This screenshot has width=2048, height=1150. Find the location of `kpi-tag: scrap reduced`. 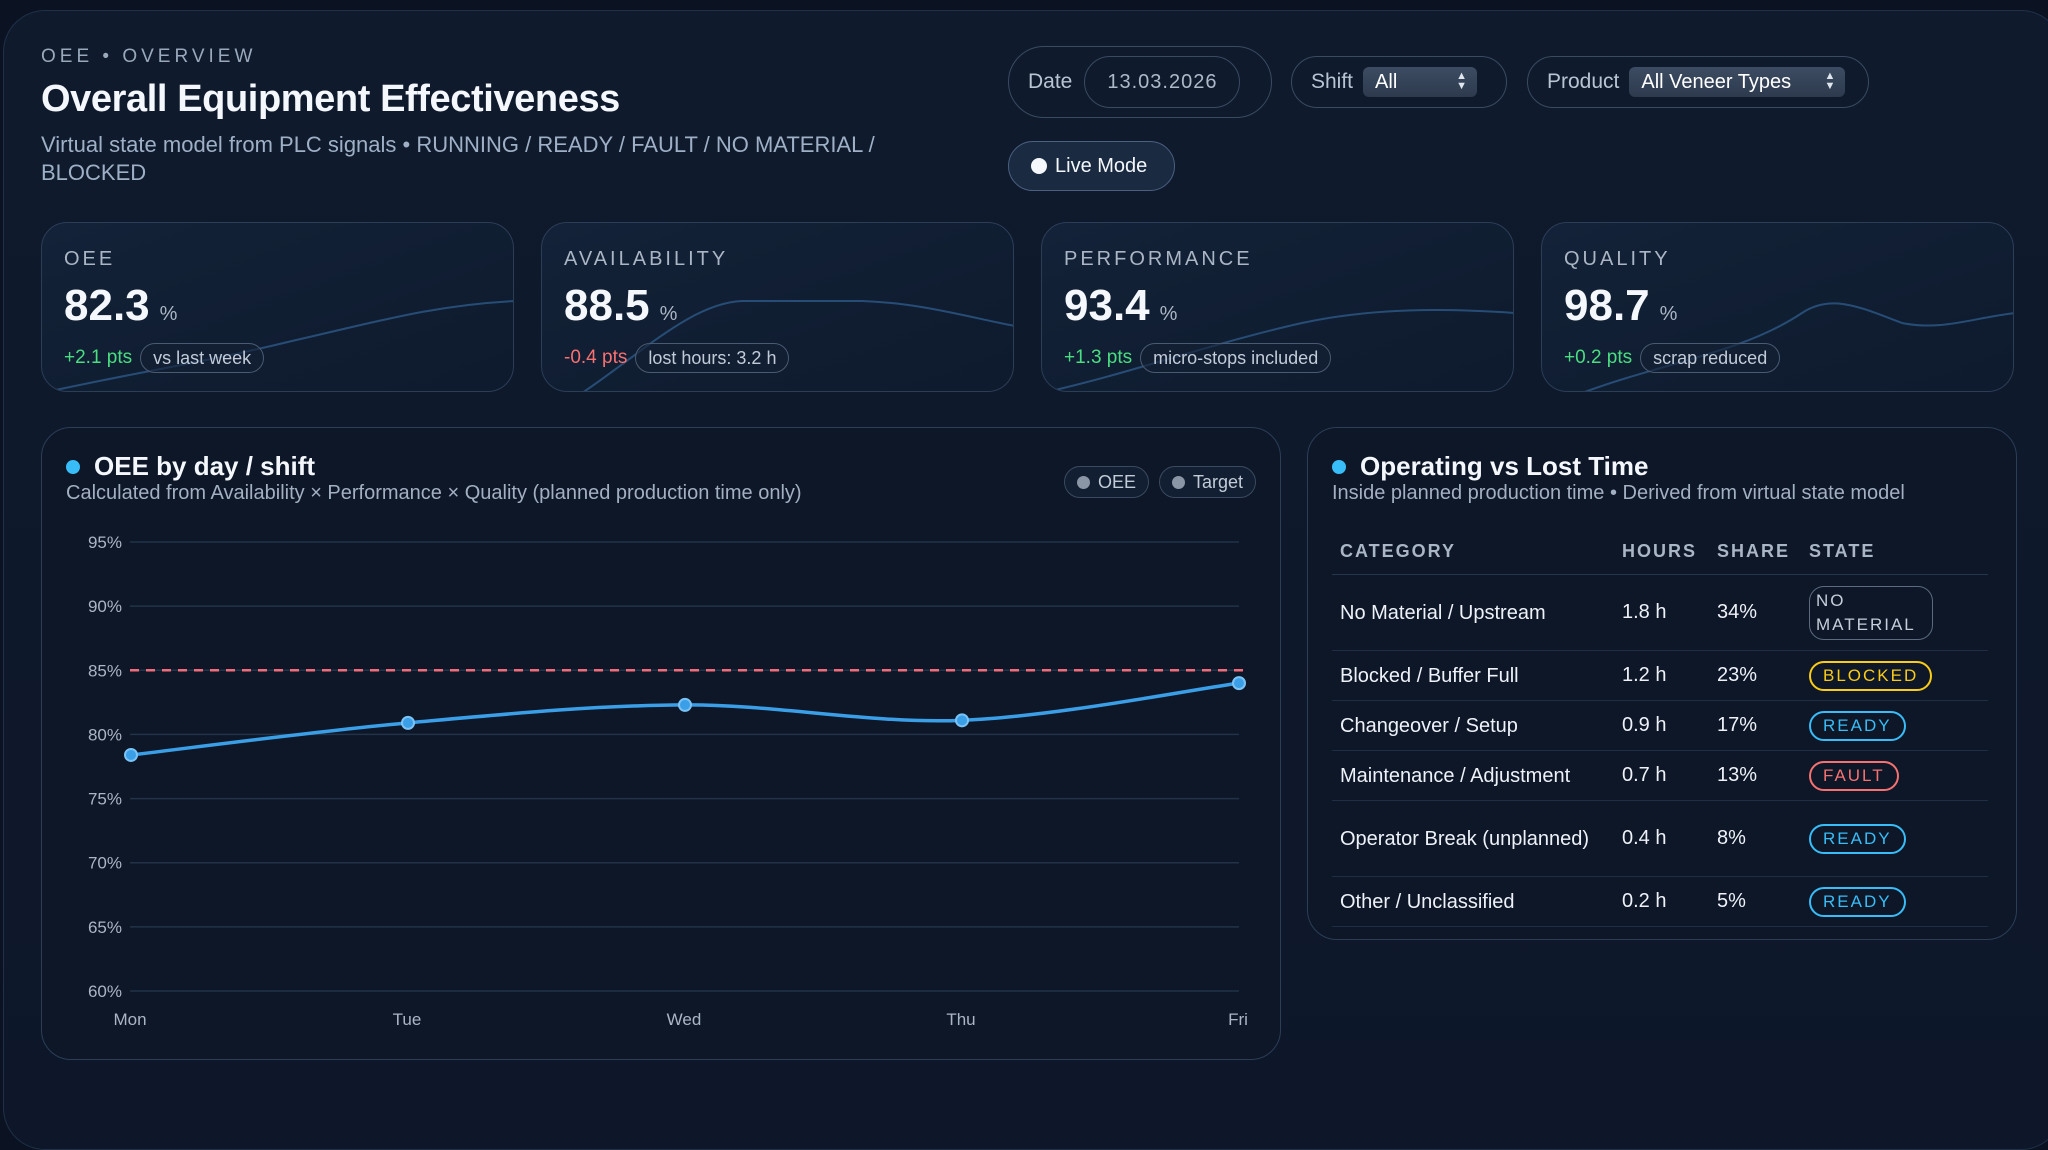

kpi-tag: scrap reduced is located at coordinates (1710, 358).